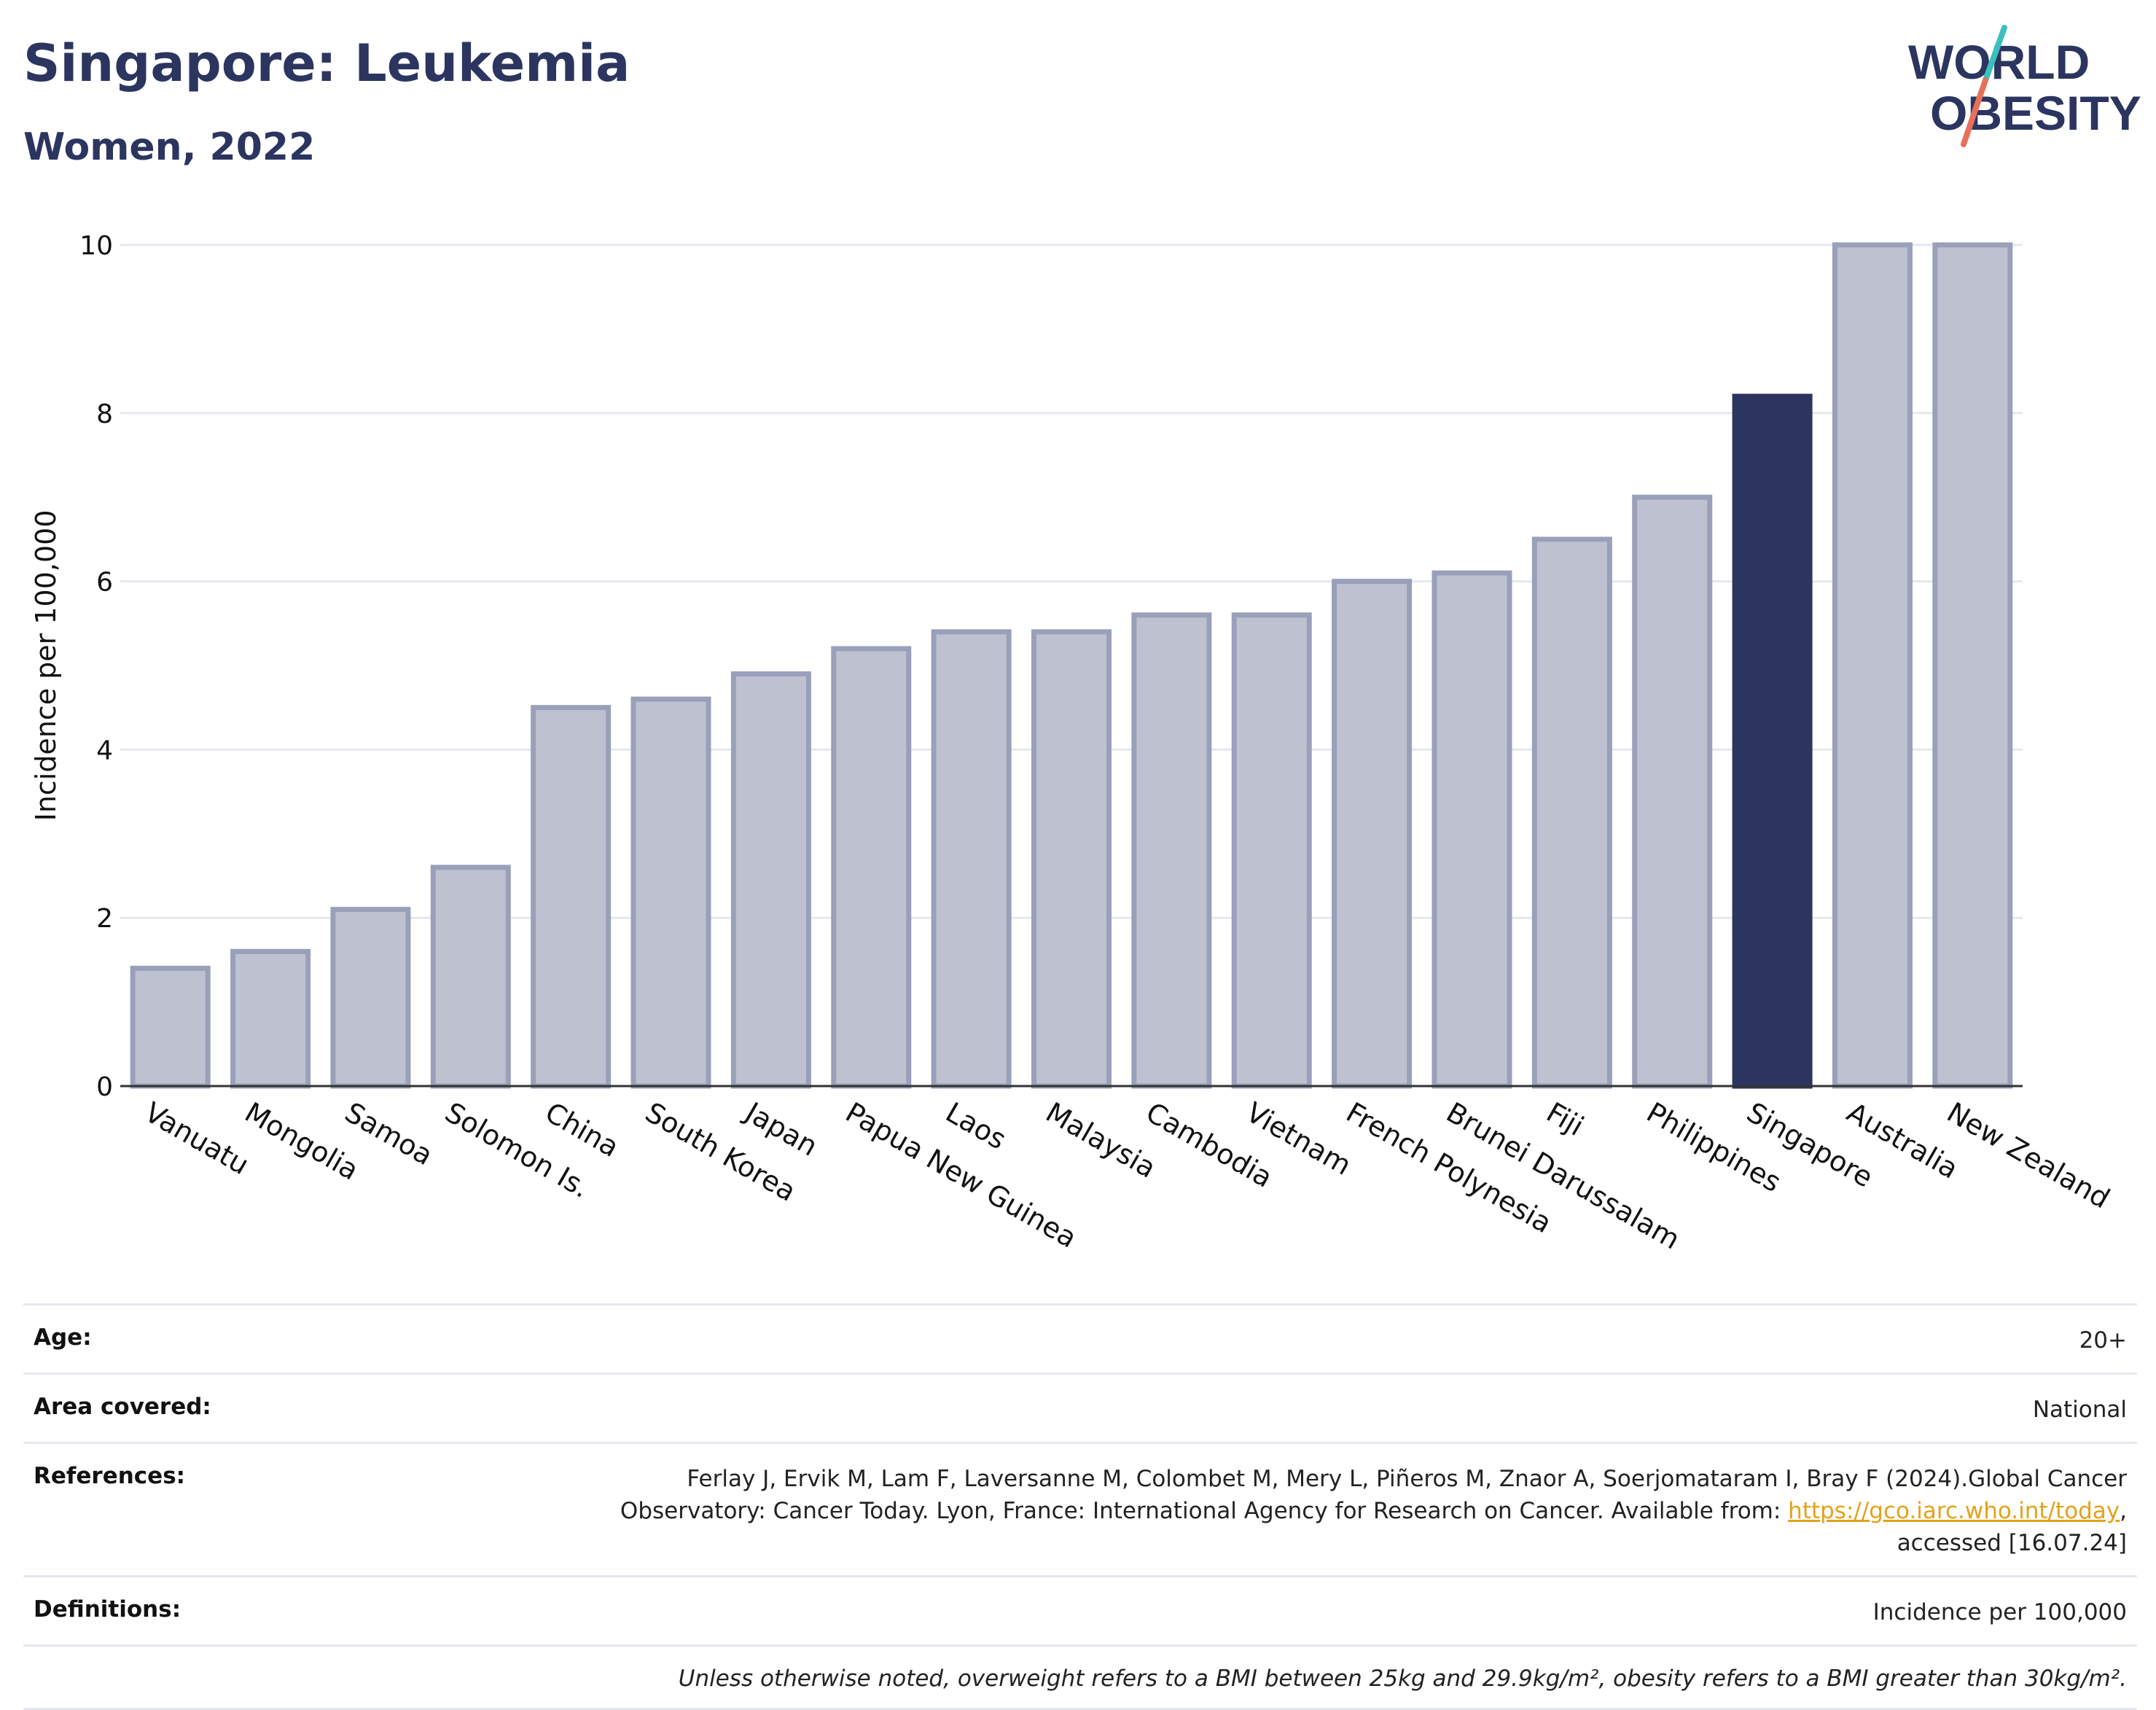  What do you see at coordinates (123, 1407) in the screenshot?
I see `area-label: Area covered:` at bounding box center [123, 1407].